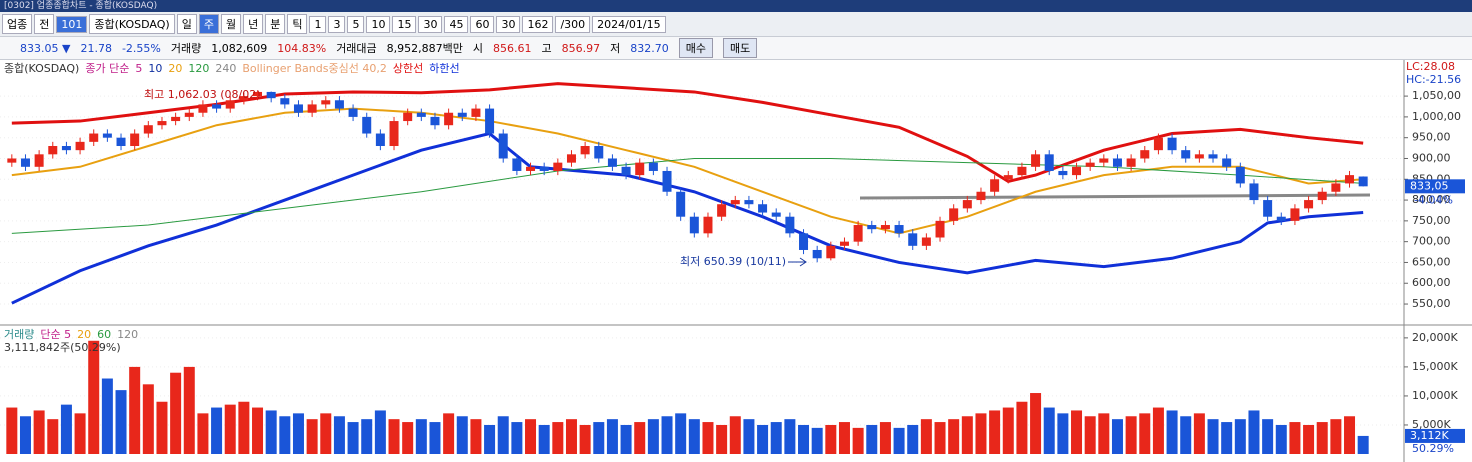 The width and height of the screenshot is (1472, 462). Describe the element at coordinates (19, 334) in the screenshot. I see `legend-entry: 거래량` at that location.